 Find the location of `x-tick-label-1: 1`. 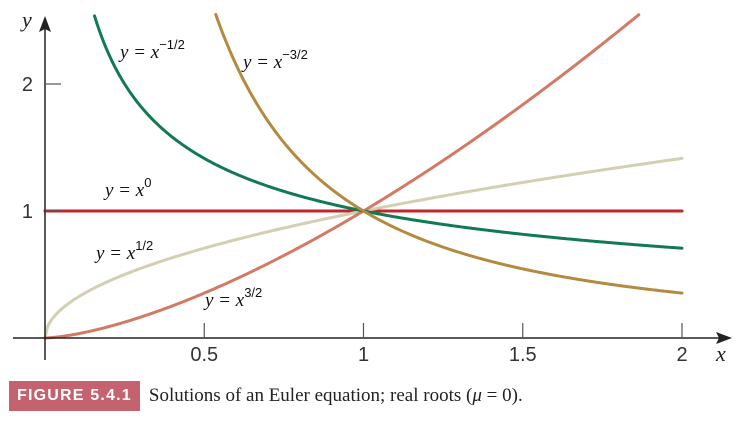

x-tick-label-1: 1 is located at coordinates (363, 355).